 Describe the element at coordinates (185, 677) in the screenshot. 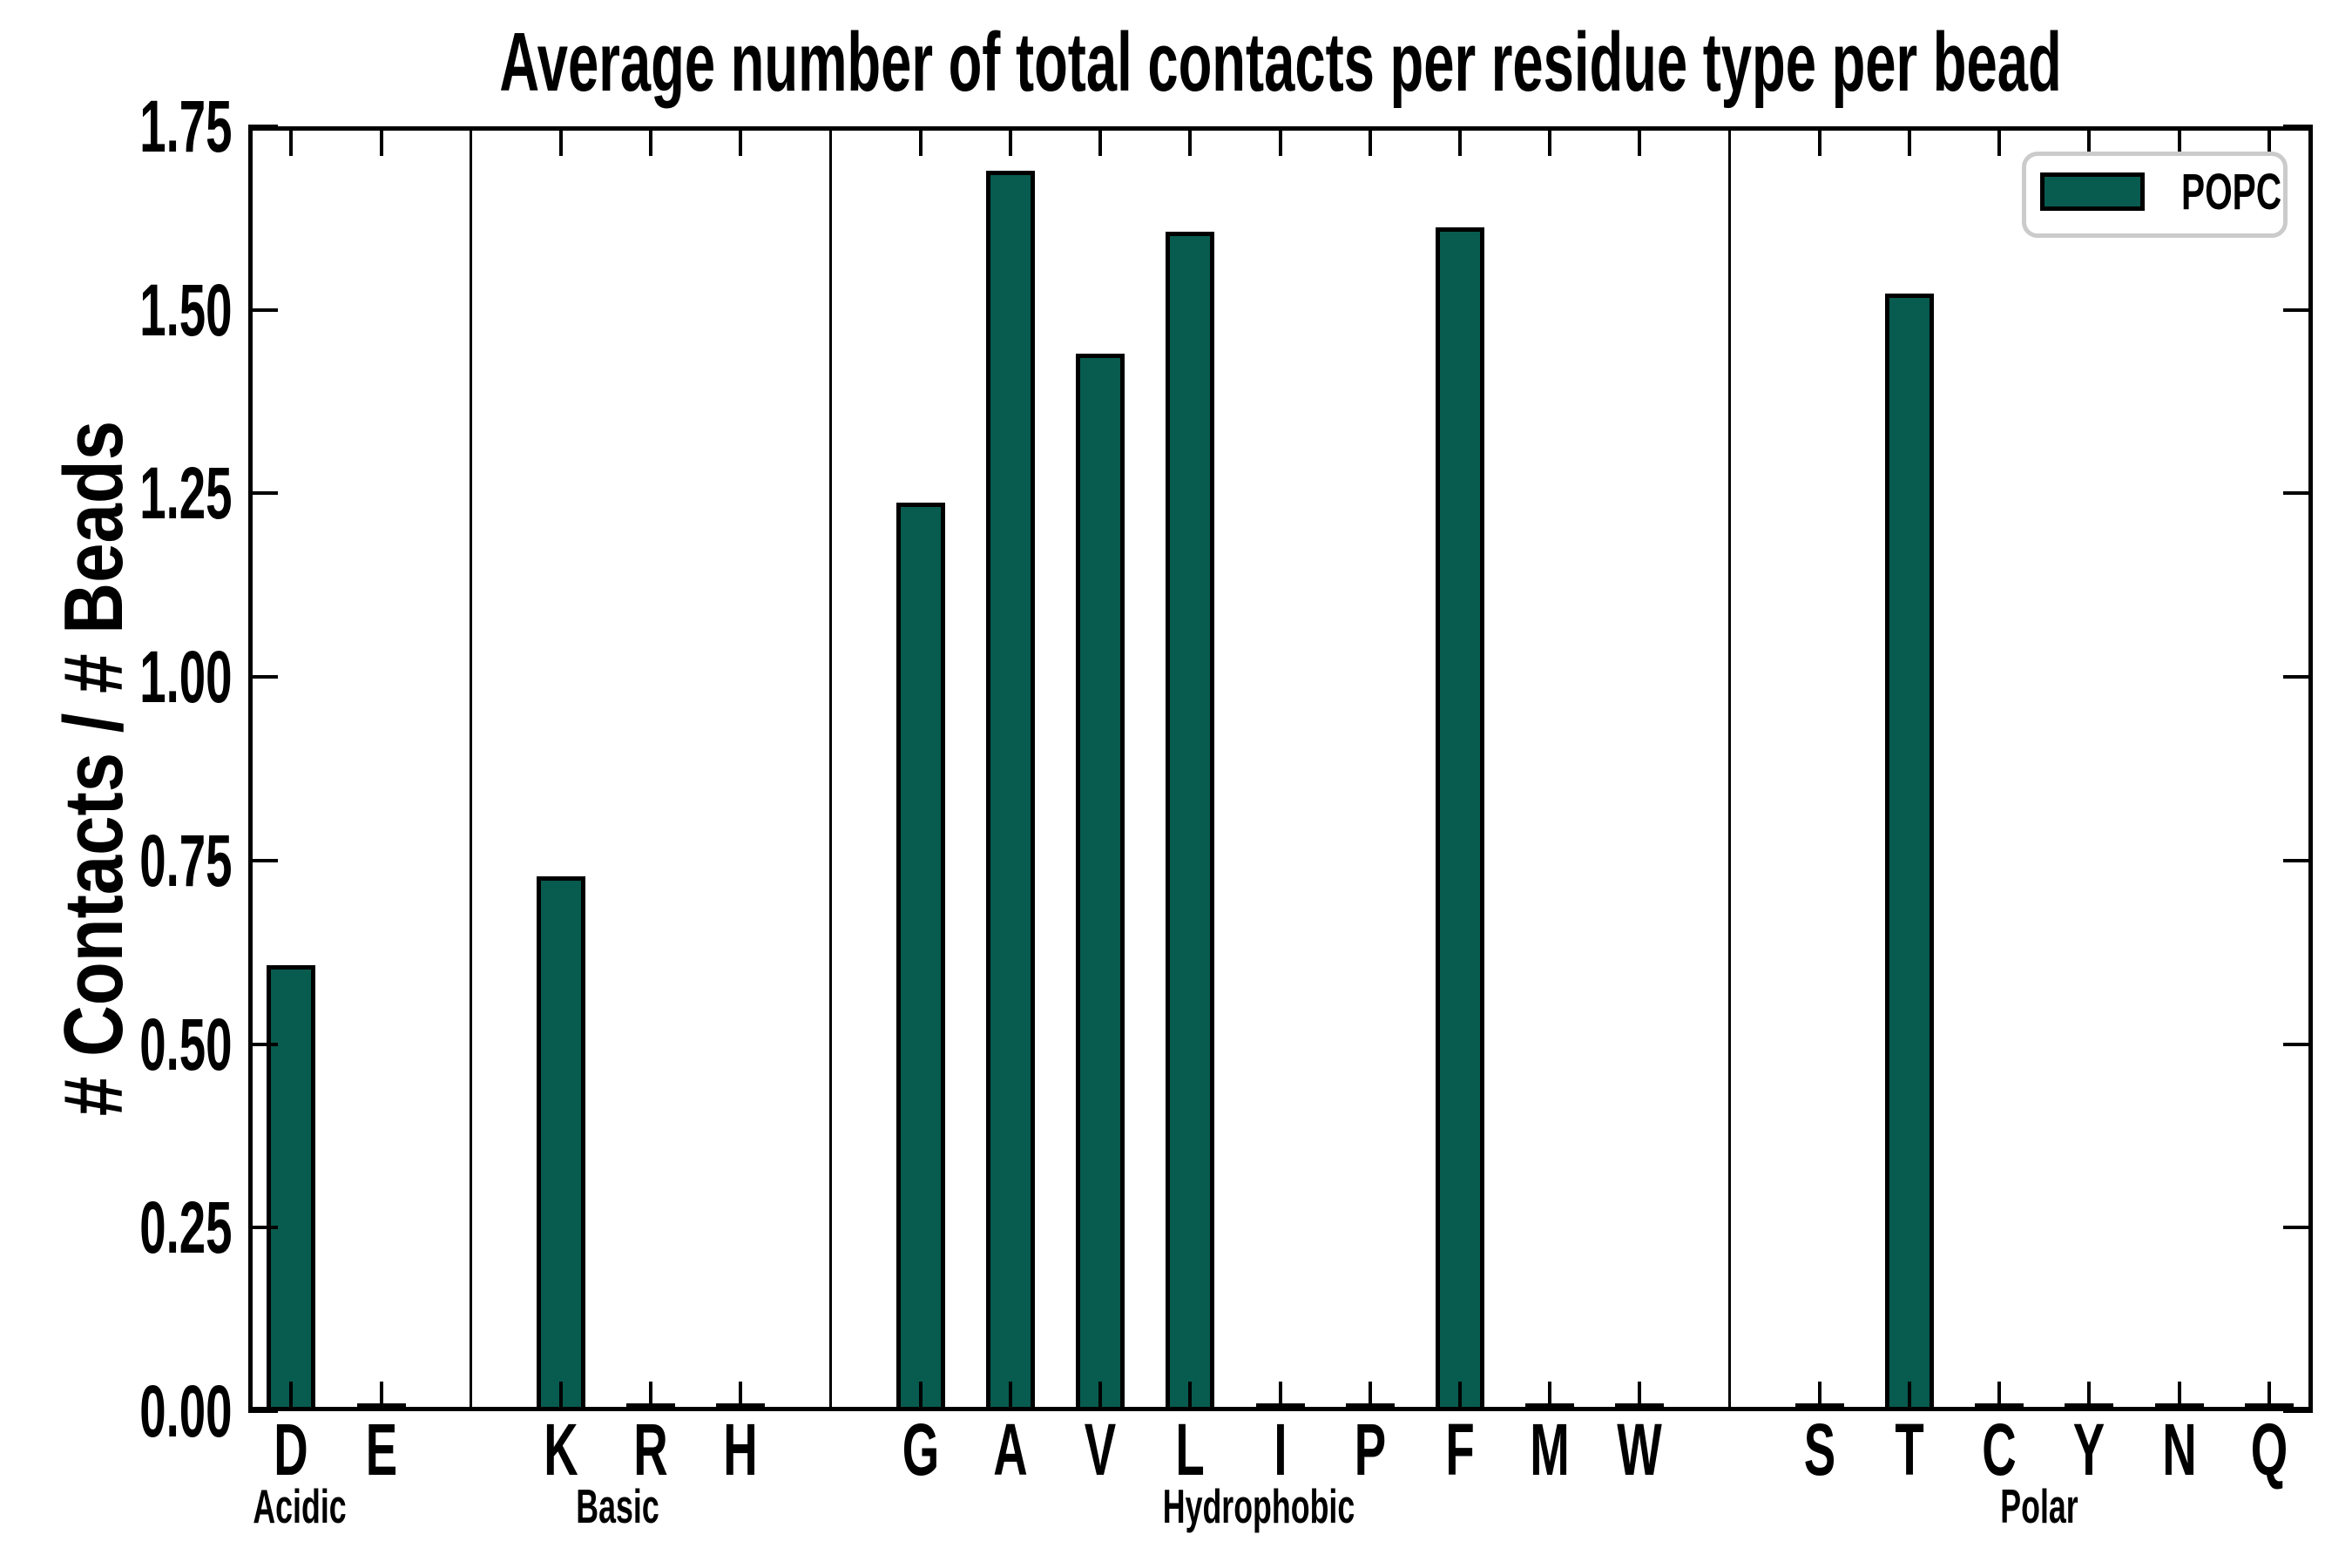

I see `y-tick-label-1.00-text: 1.00` at that location.